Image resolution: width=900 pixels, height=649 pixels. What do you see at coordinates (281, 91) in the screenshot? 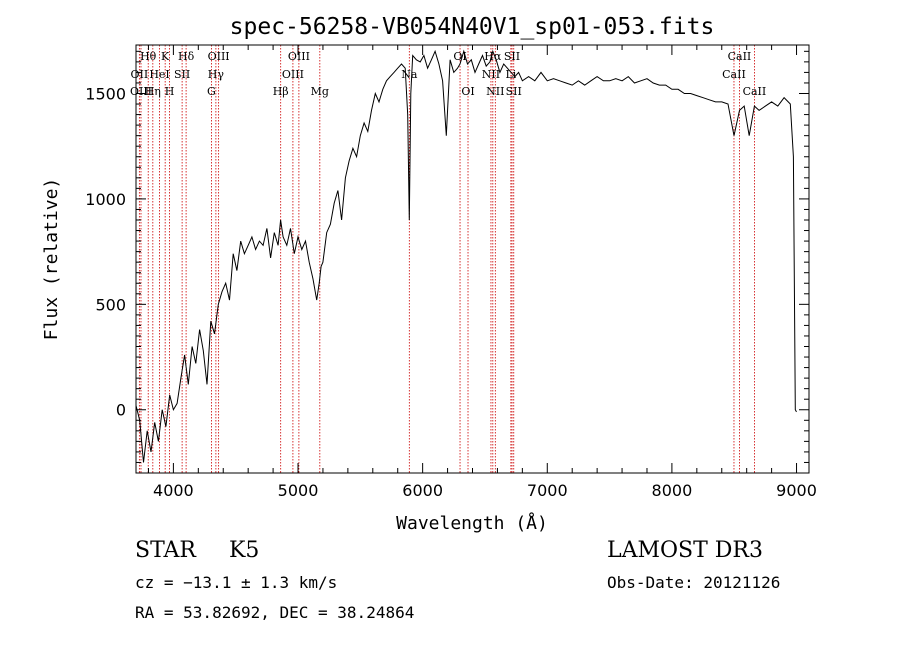
I see `line-marker-label: Hβ` at bounding box center [281, 91].